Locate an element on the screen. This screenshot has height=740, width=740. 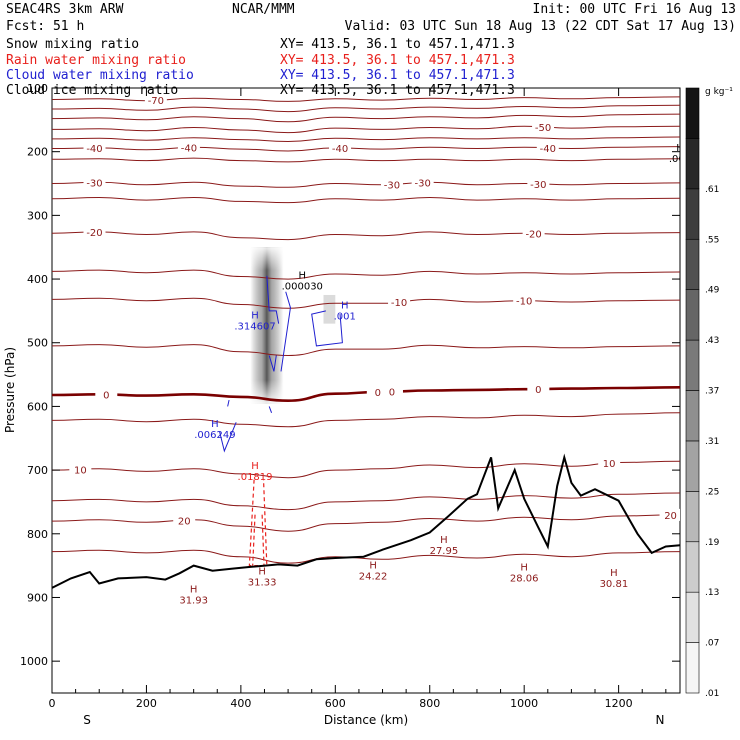
isotherm-m45 is located at coordinates (366, 139).